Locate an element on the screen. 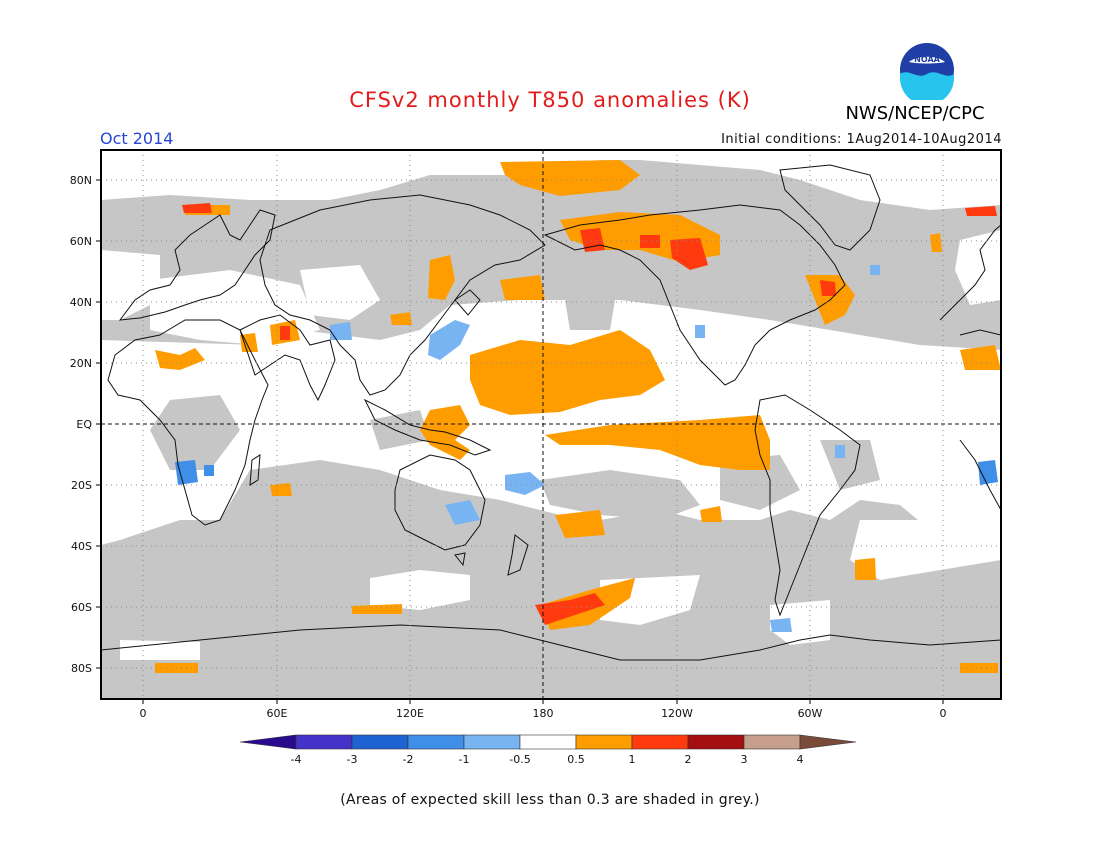  logo-text: NOAA is located at coordinates (927, 59).